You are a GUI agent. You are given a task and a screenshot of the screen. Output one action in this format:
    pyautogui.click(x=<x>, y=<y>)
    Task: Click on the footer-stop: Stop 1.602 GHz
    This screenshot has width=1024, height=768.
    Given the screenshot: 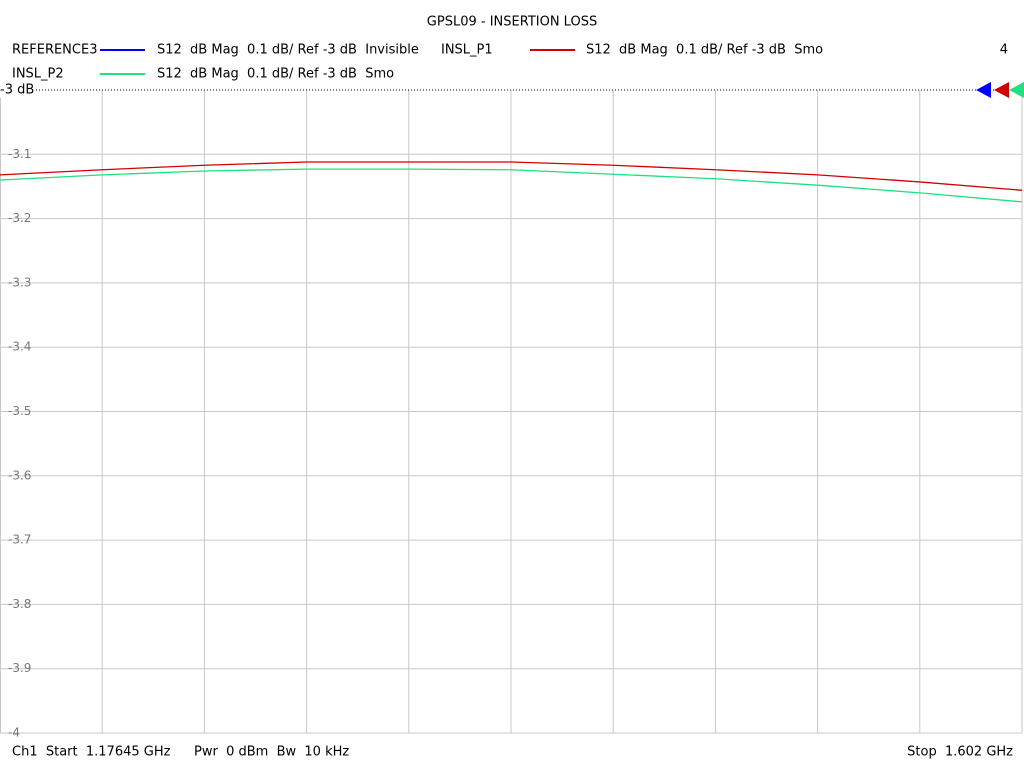 What is the action you would take?
    pyautogui.click(x=960, y=752)
    